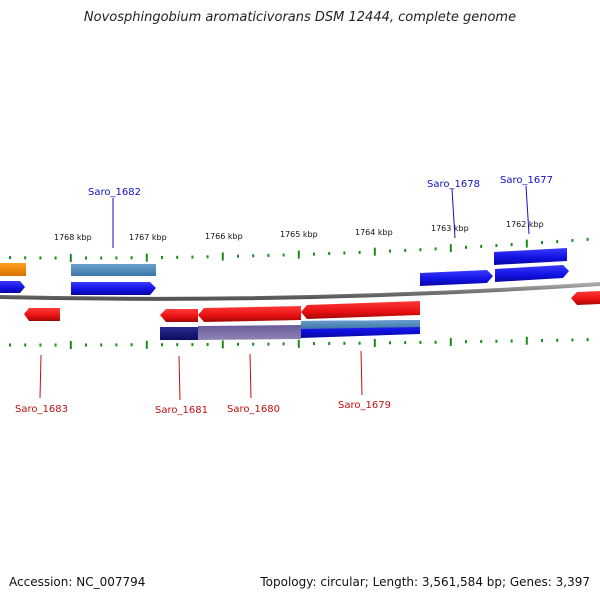  Describe the element at coordinates (181, 410) in the screenshot. I see `gene-label: Saro_1681` at that location.